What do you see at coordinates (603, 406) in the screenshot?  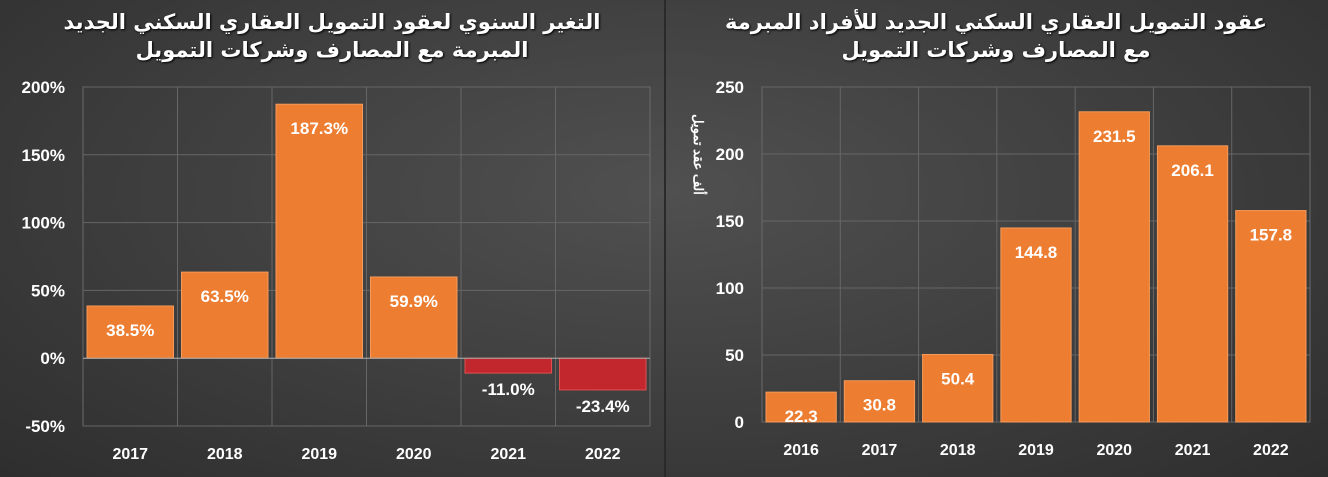 I see `data-label: -23.4%` at bounding box center [603, 406].